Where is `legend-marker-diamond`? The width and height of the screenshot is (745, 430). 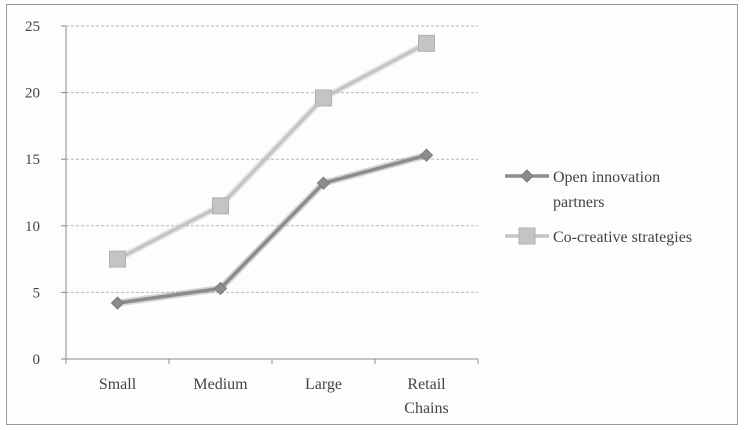 legend-marker-diamond is located at coordinates (527, 176).